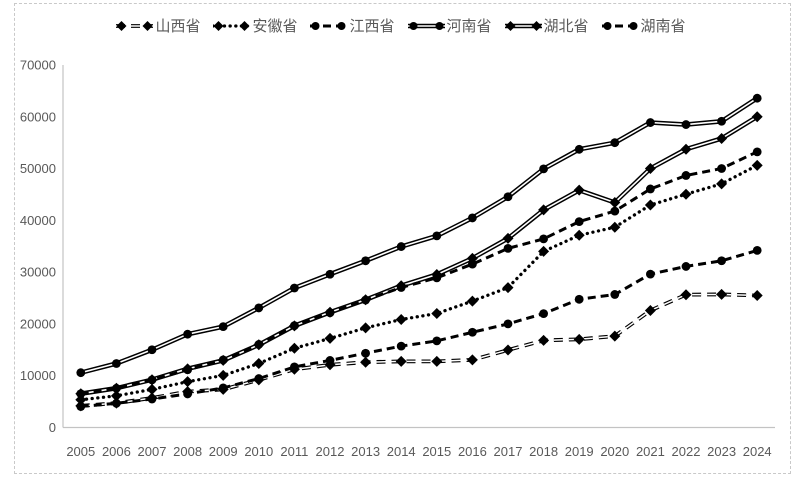 Image resolution: width=802 pixels, height=489 pixels. Describe the element at coordinates (158, 26) in the screenshot. I see `legend-item: 山西省` at that location.